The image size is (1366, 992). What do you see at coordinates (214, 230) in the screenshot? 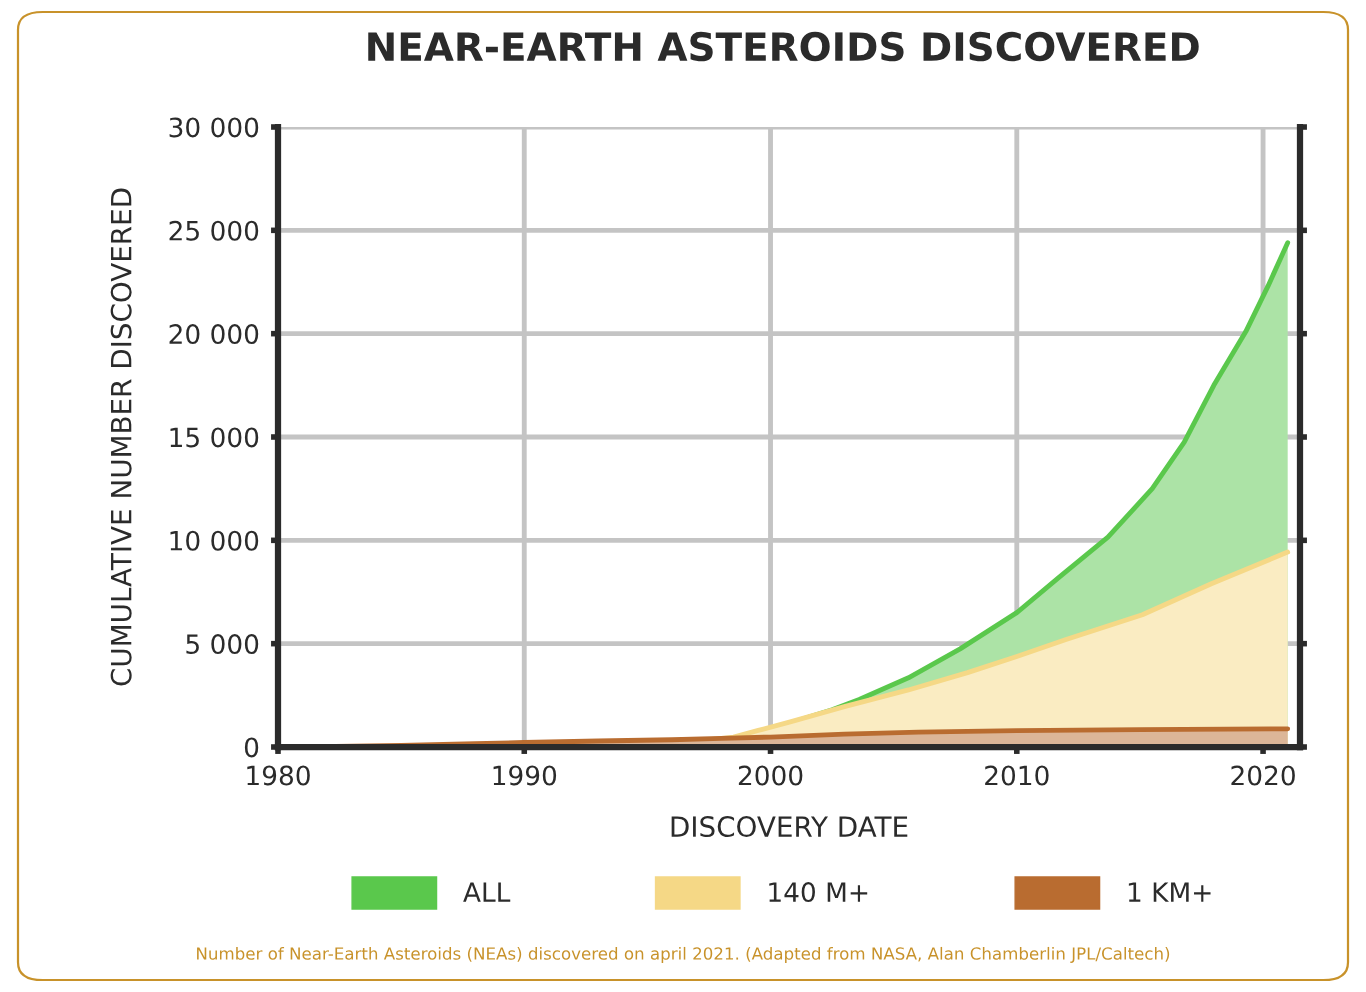
I see `y-tick-label: 25 000` at bounding box center [214, 230].